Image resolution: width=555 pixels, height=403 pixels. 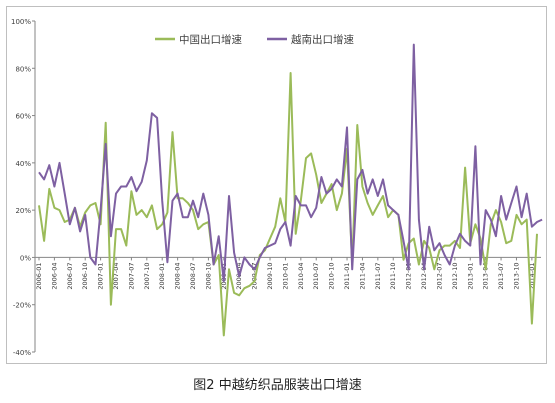 What do you see at coordinates (501, 275) in the screenshot?
I see `x-tick-label: 2013-07` at bounding box center [501, 275].